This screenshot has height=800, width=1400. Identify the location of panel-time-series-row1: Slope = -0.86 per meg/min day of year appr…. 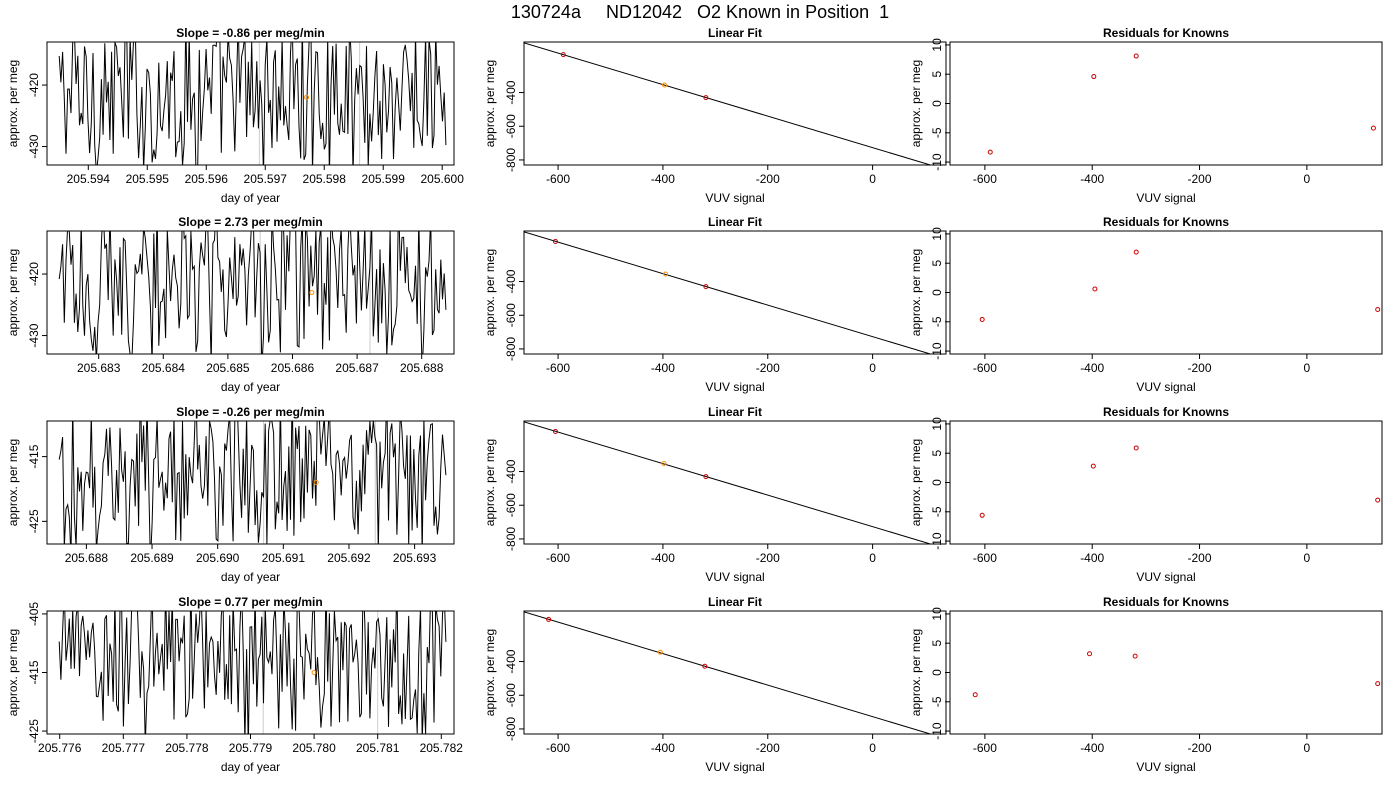
(235, 115).